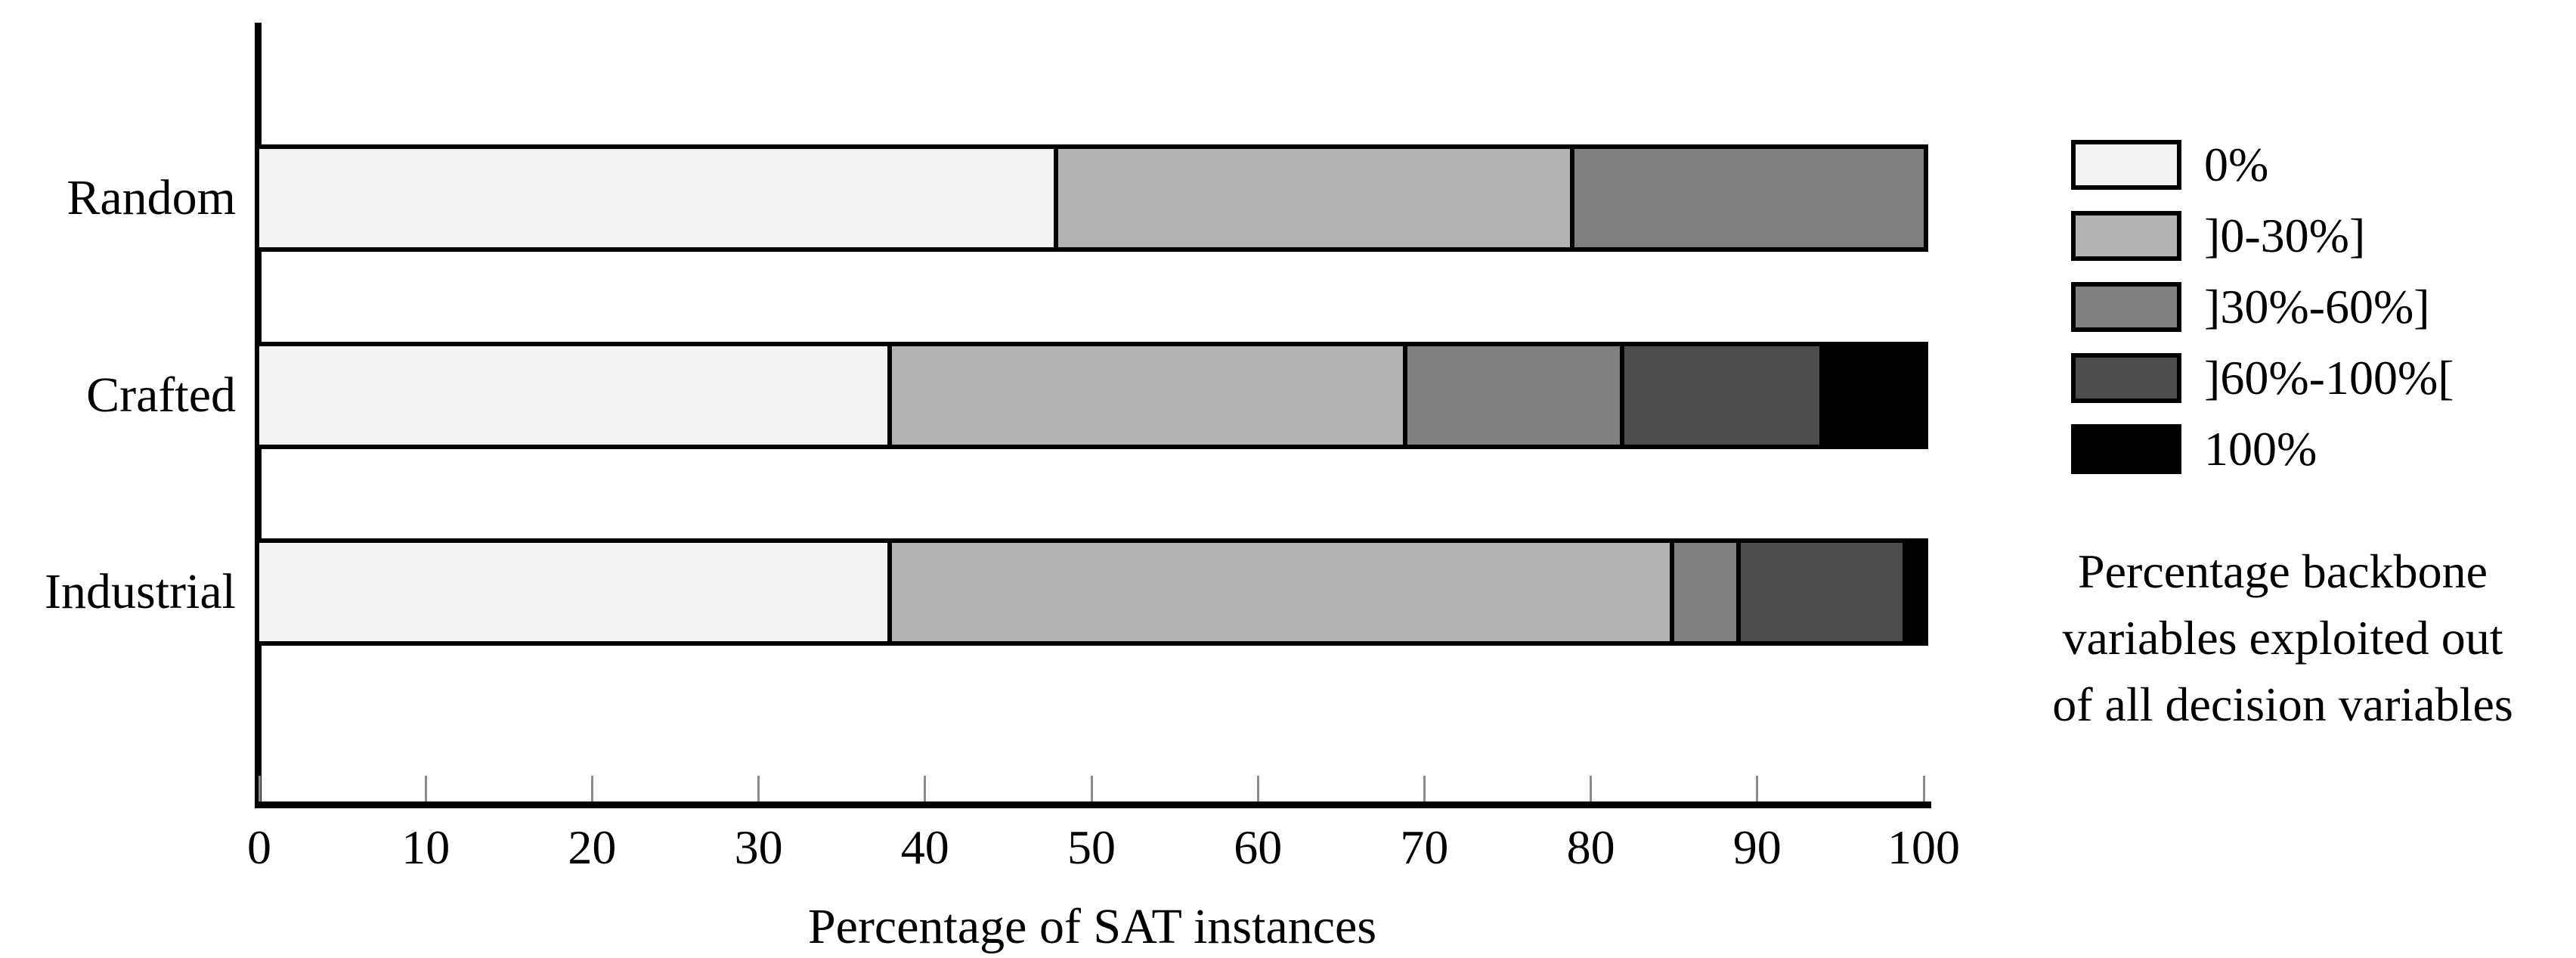  Describe the element at coordinates (592, 847) in the screenshot. I see `x-axis-tick-label: 20` at that location.